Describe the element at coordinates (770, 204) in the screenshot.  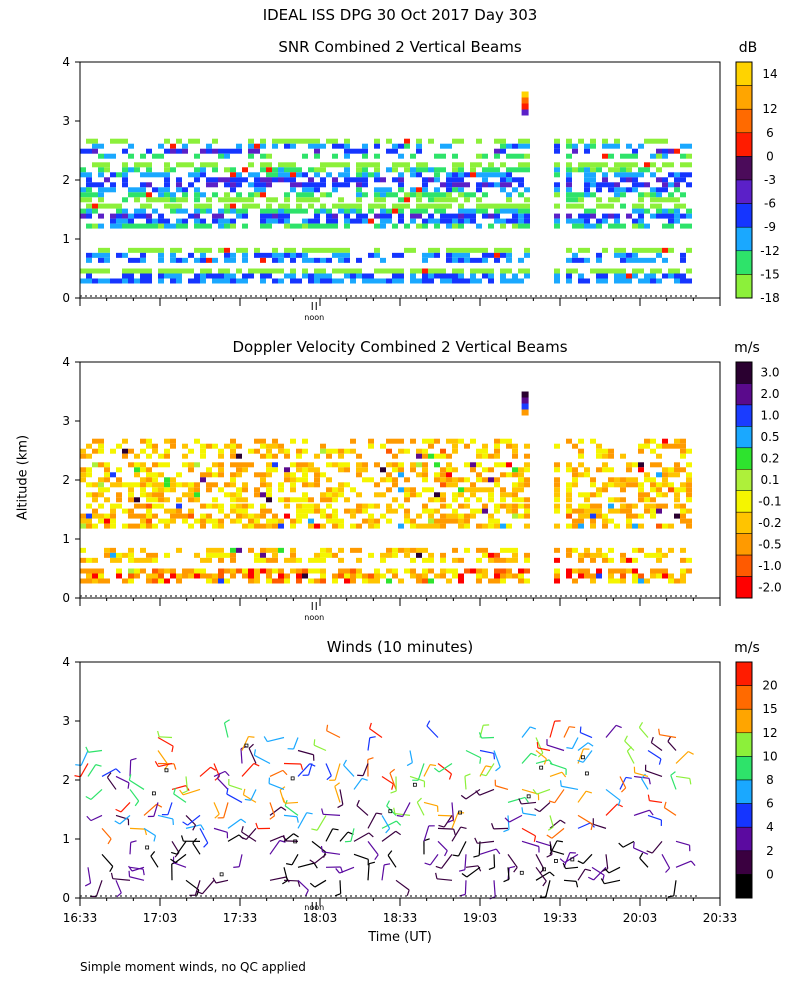
I see `colorbar-label: -6` at that location.